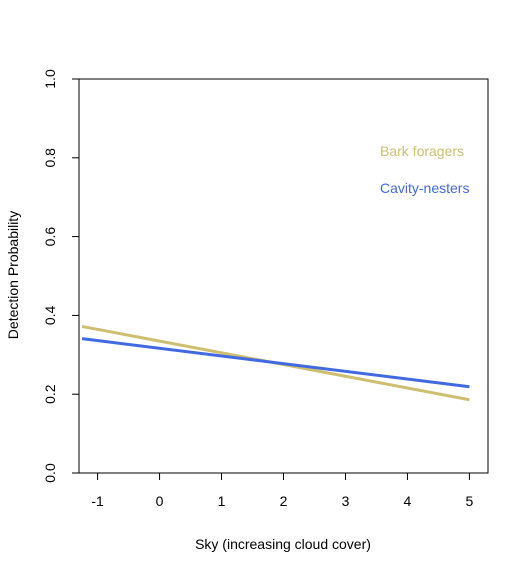  What do you see at coordinates (160, 501) in the screenshot?
I see `x-tick-label: 0` at bounding box center [160, 501].